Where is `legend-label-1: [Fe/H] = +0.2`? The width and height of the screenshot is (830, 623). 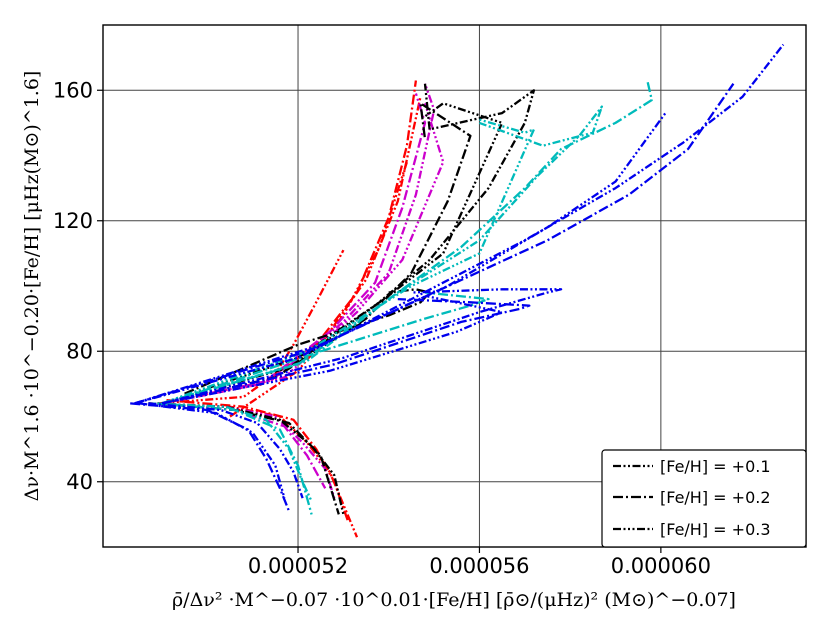
legend-label-1: [Fe/H] = +0.2 is located at coordinates (715, 497).